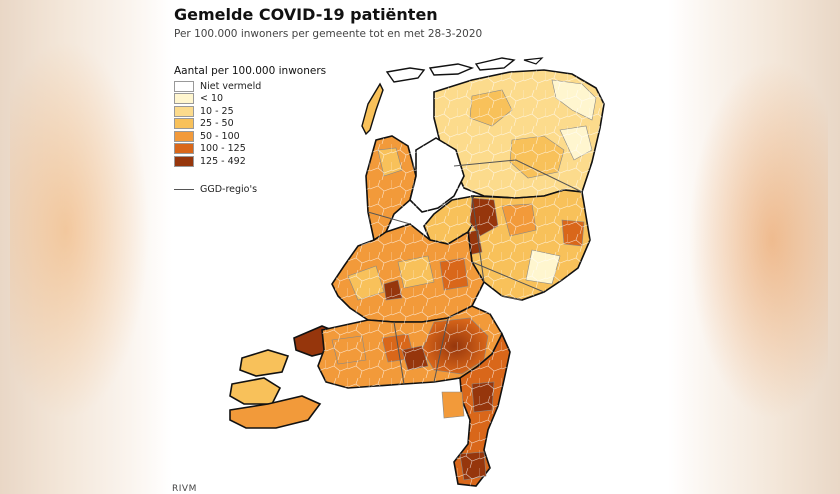 The width and height of the screenshot is (840, 494). Describe the element at coordinates (212, 99) in the screenshot. I see `legend-label: < 10` at that location.